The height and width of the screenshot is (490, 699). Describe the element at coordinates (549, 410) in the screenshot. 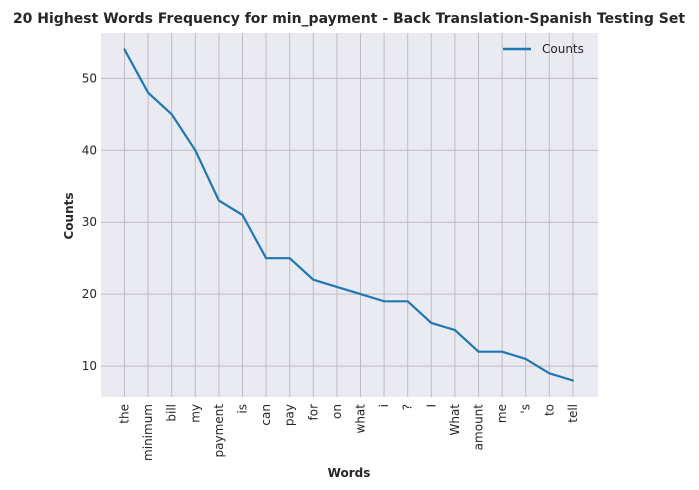

I see `x-tick-label: to` at that location.